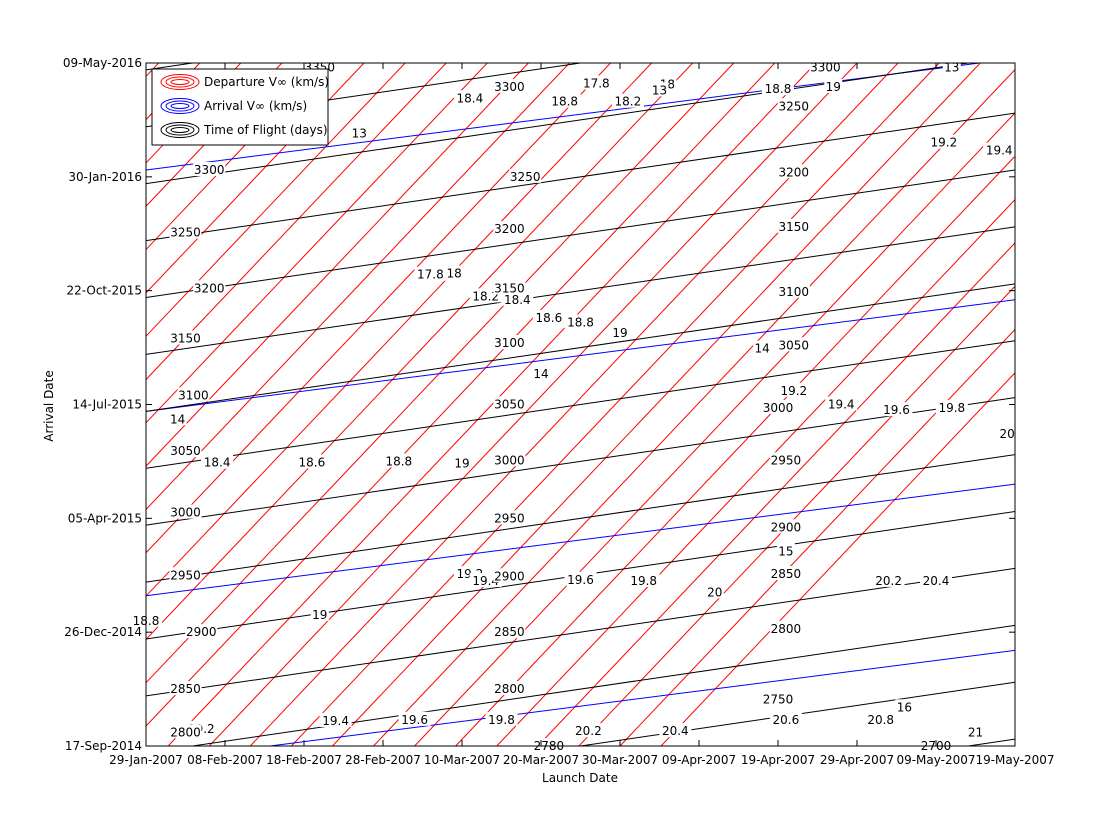 The image size is (1120, 840). I want to click on contour-label: 20.6, so click(786, 720).